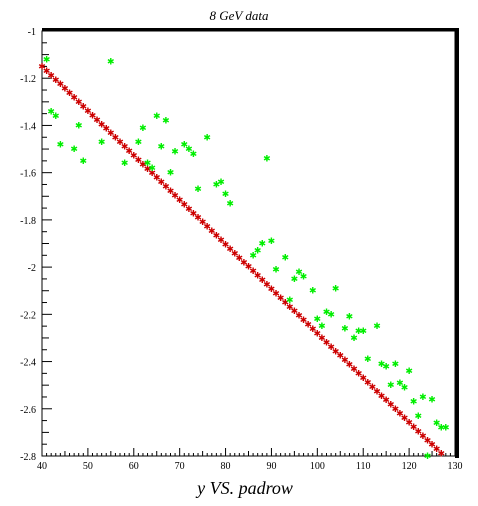  I want to click on y-tick-label: -2, so click(32, 268).